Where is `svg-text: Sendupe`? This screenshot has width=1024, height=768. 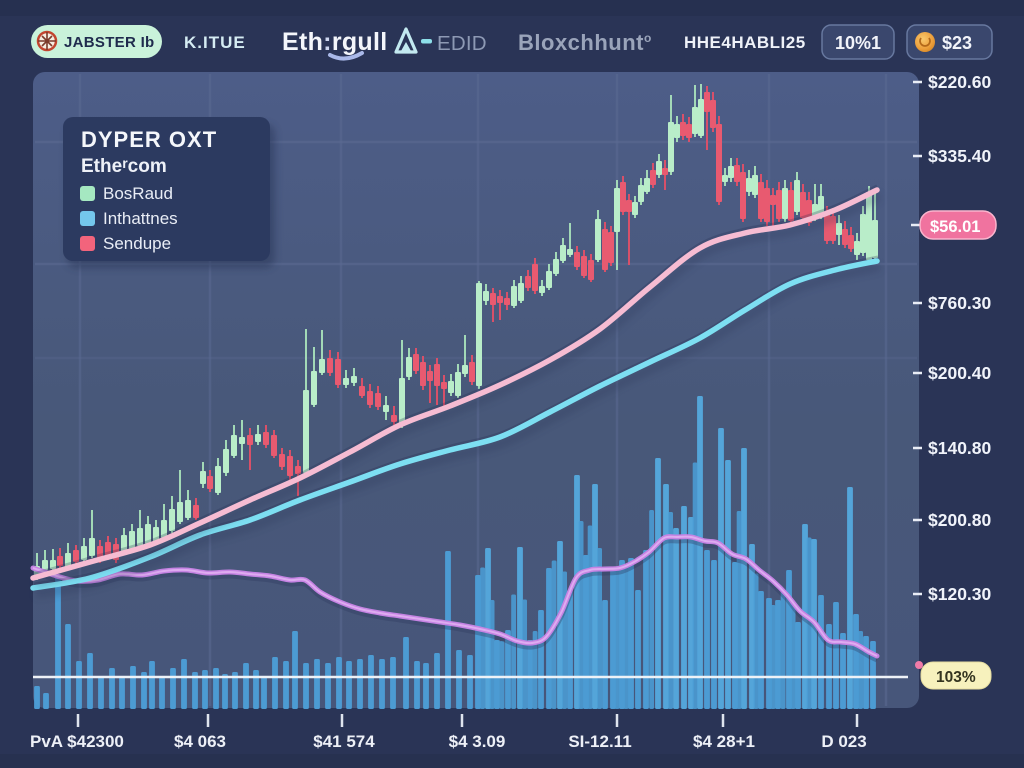 svg-text: Sendupe is located at coordinates (137, 243).